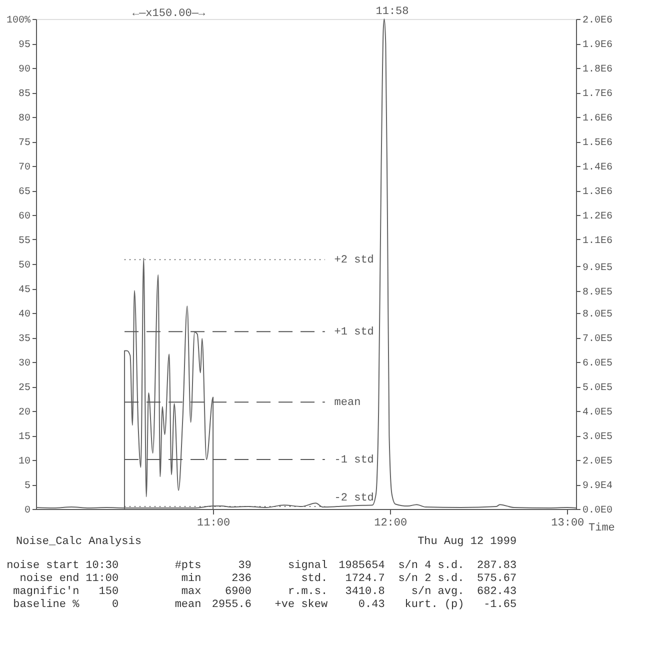 This screenshot has height=654, width=649. What do you see at coordinates (567, 524) in the screenshot?
I see `x-tick-label: 13:00` at bounding box center [567, 524].